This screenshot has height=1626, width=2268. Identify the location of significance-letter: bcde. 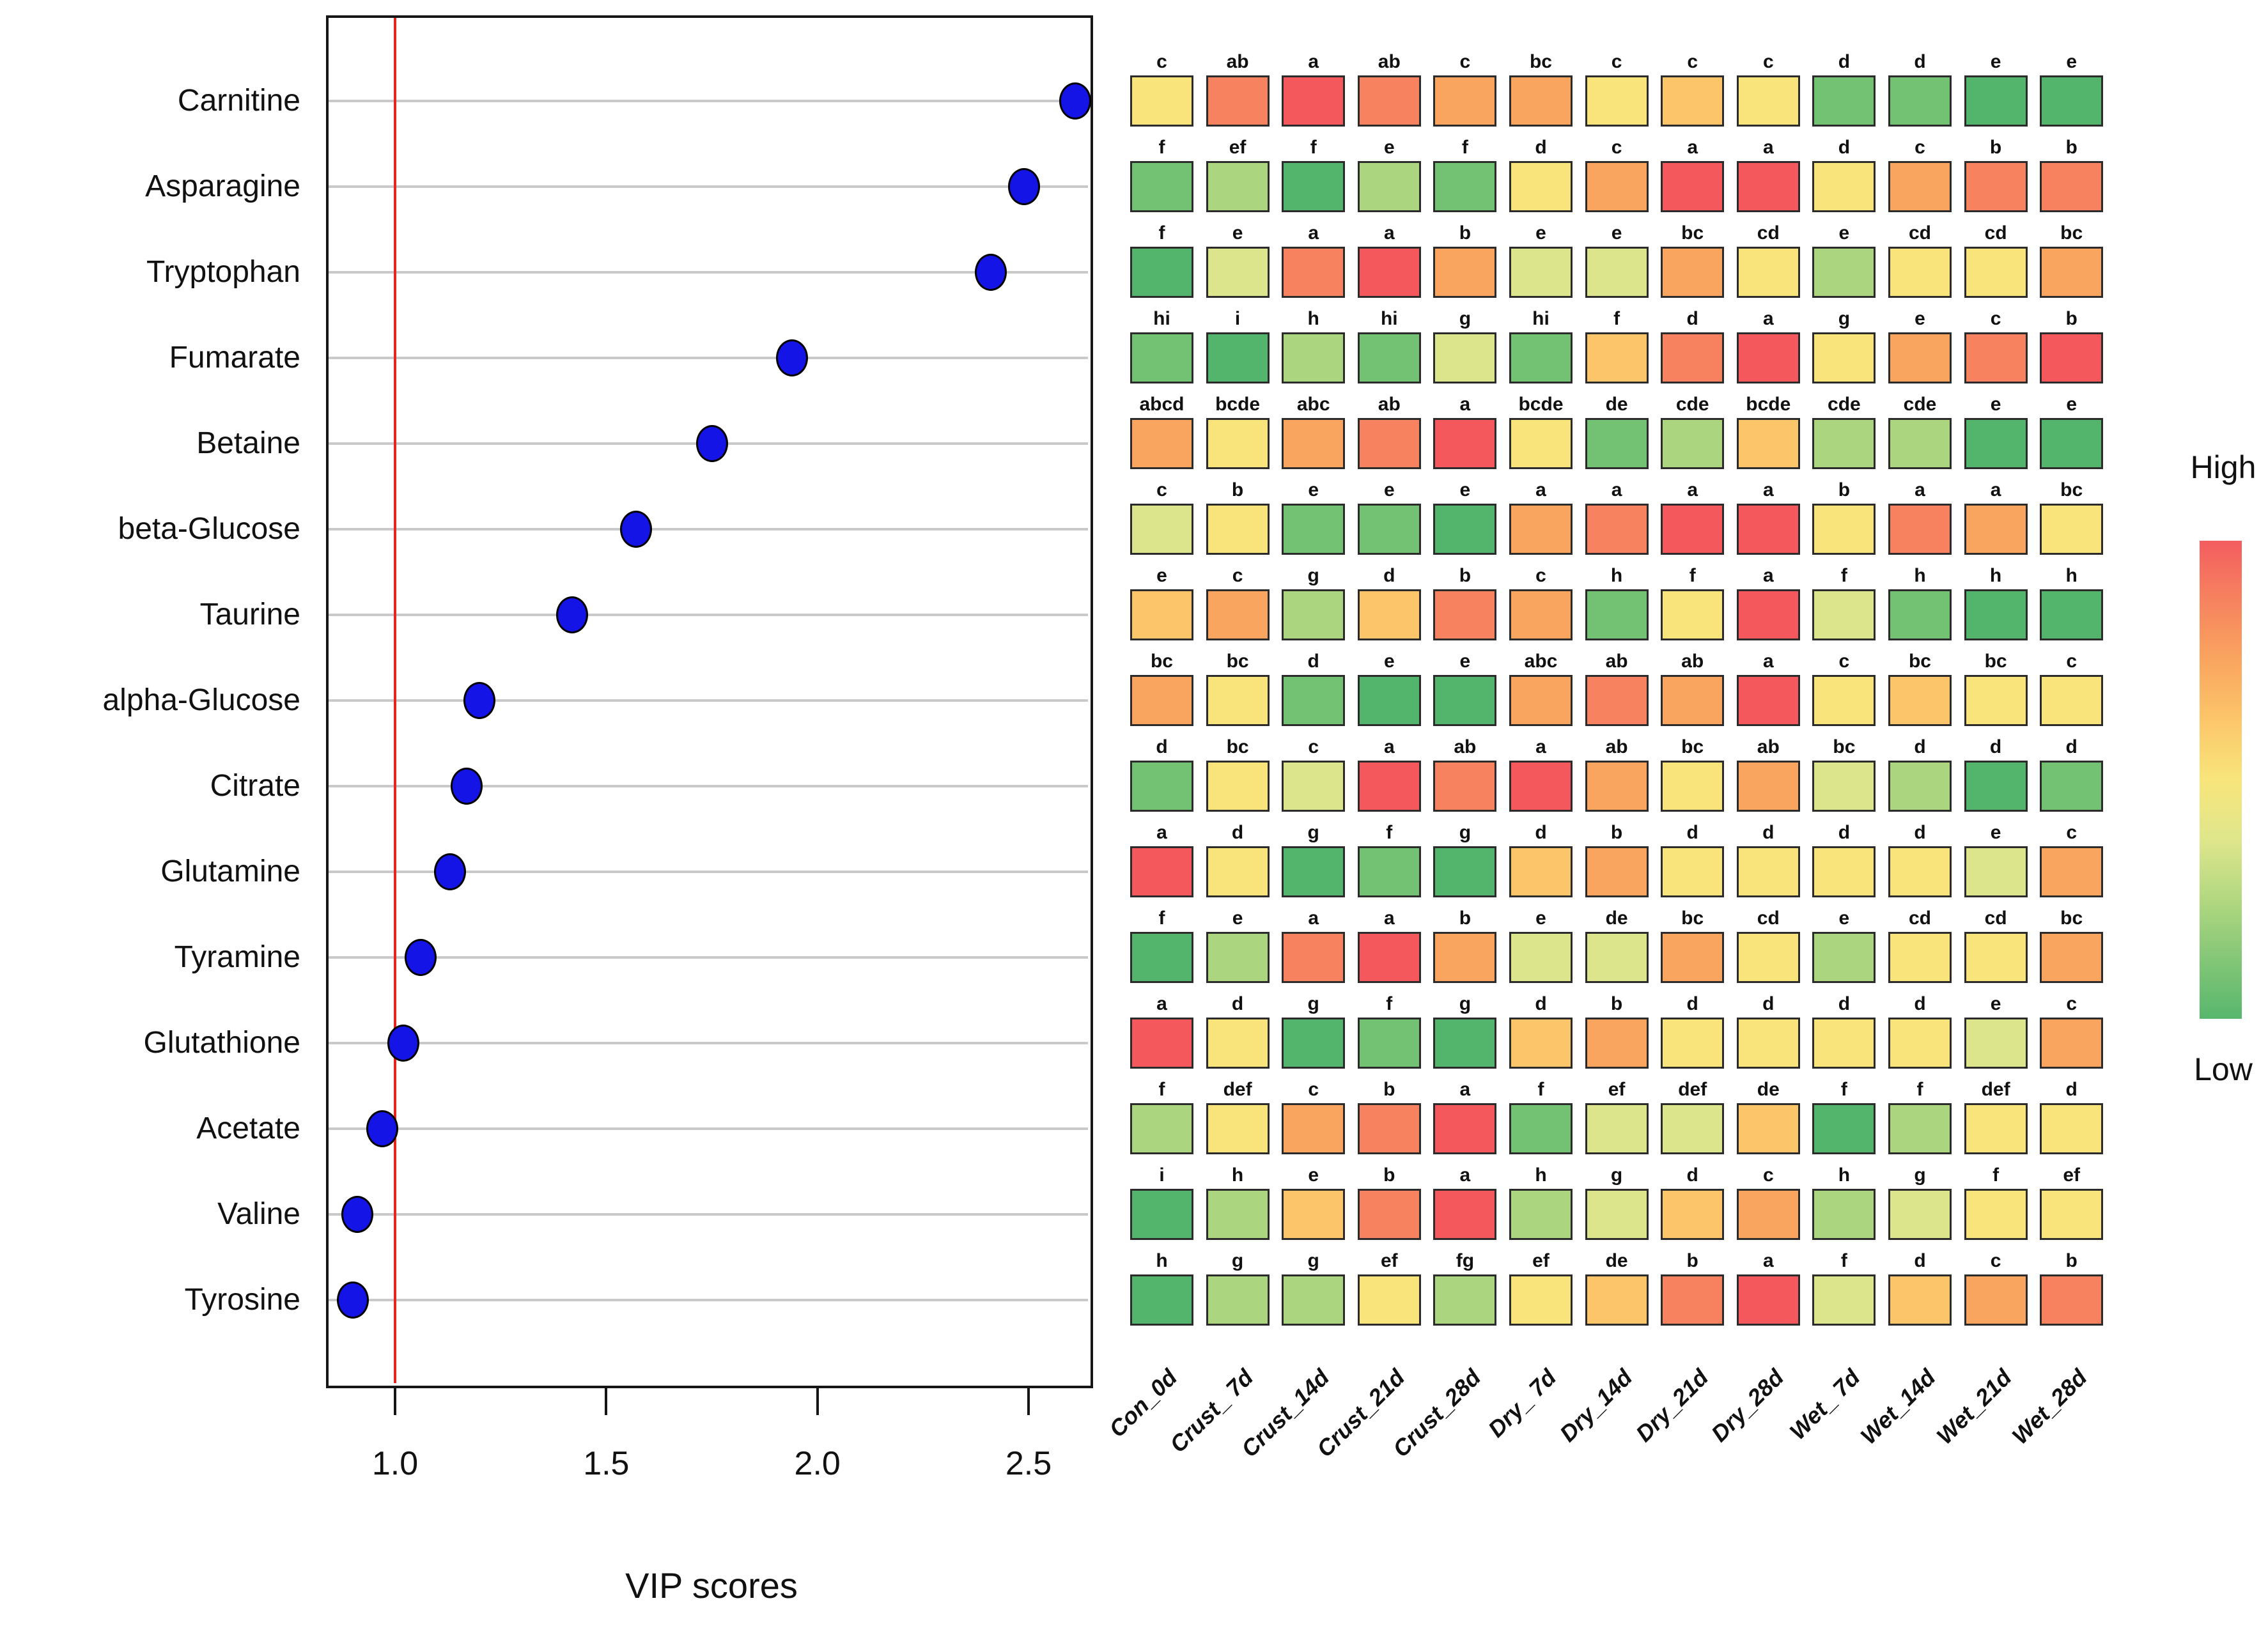
(1238, 404).